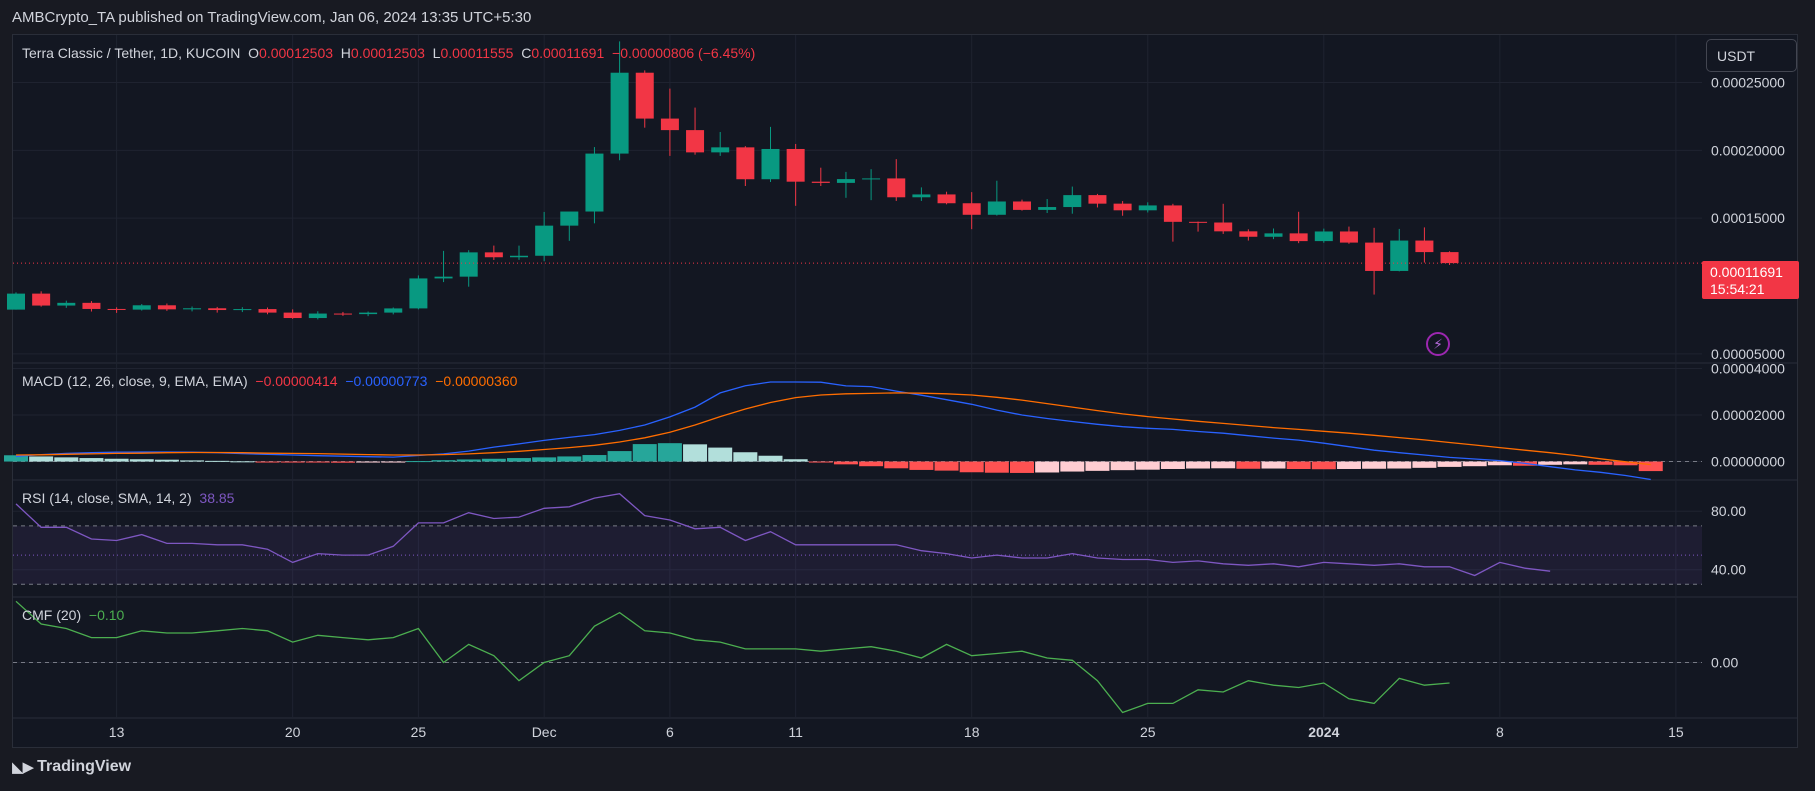 Image resolution: width=1815 pixels, height=791 pixels. I want to click on cmf-title: CMF (20), so click(52, 615).